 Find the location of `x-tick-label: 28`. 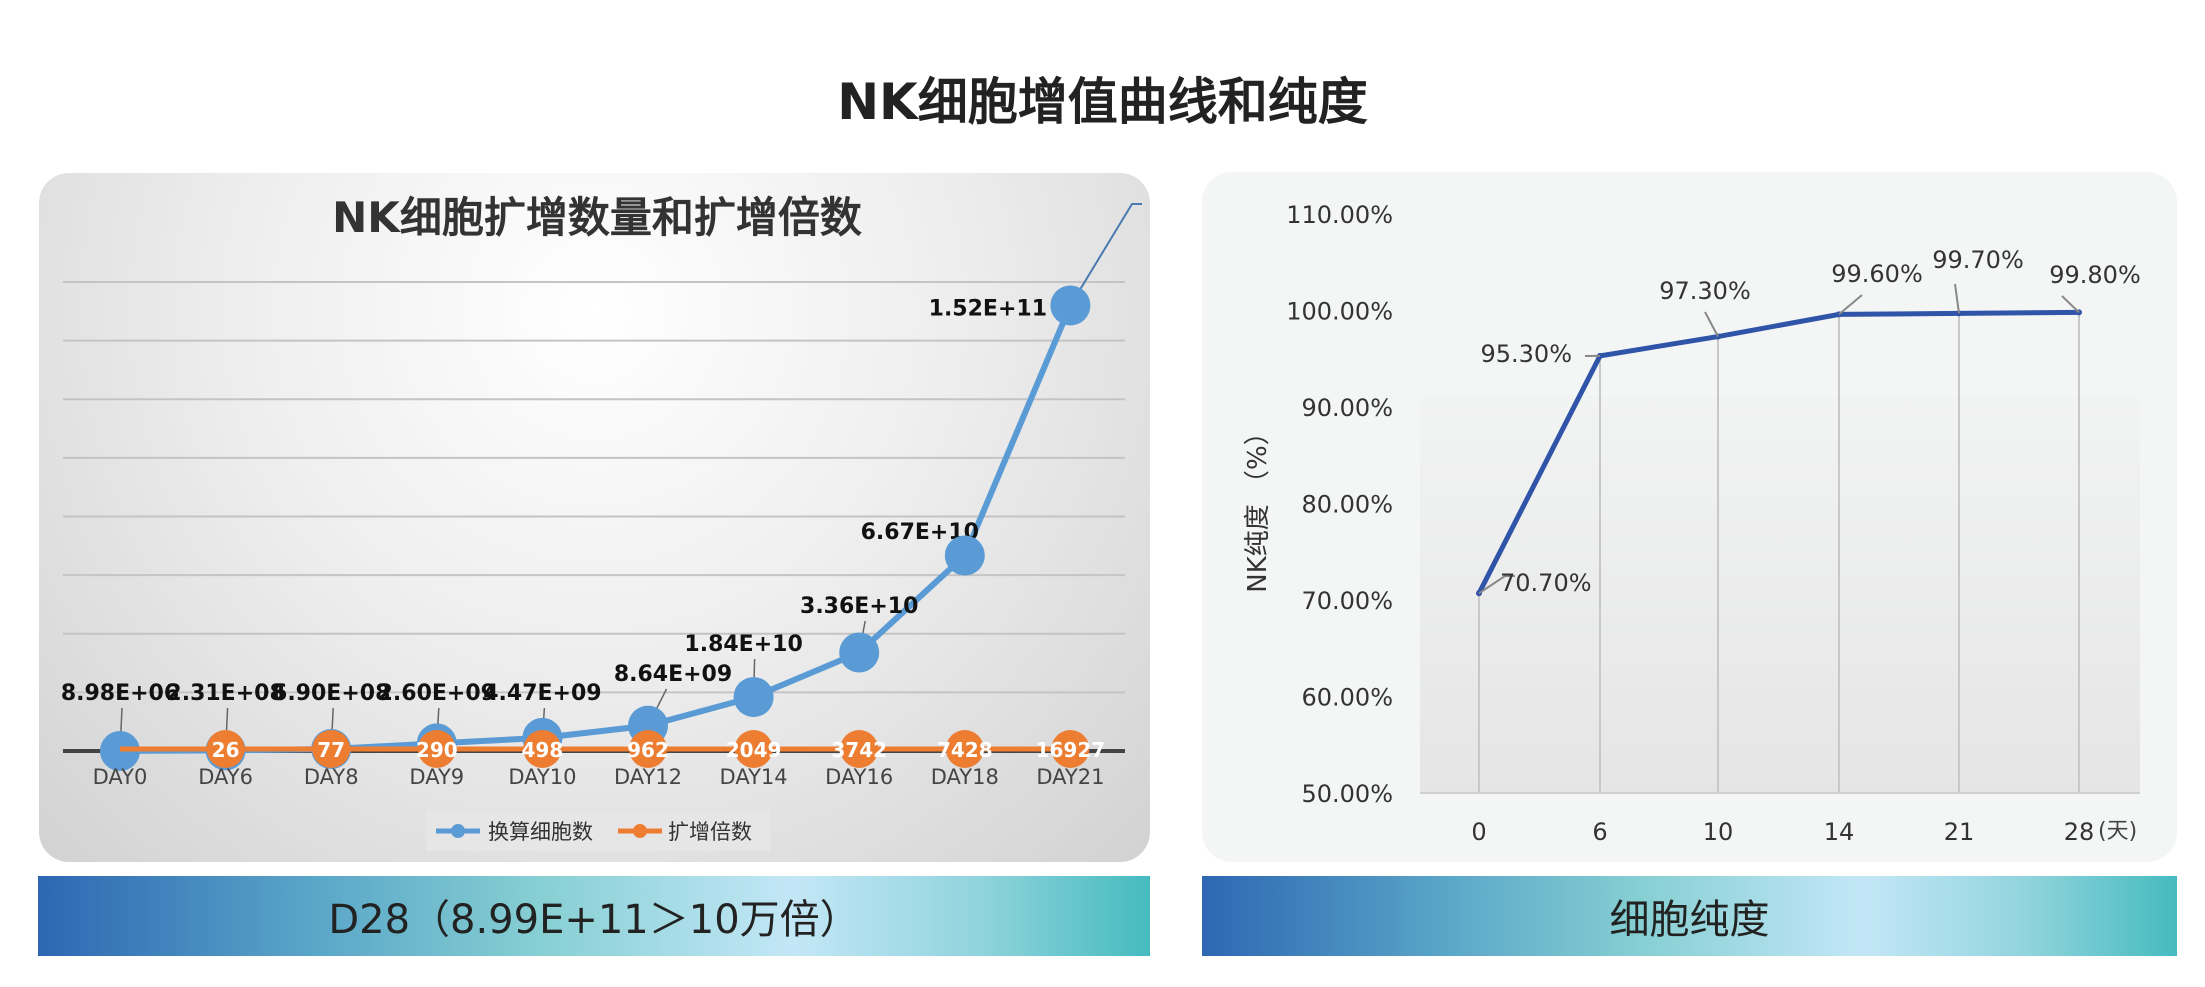

x-tick-label: 28 is located at coordinates (2079, 832).